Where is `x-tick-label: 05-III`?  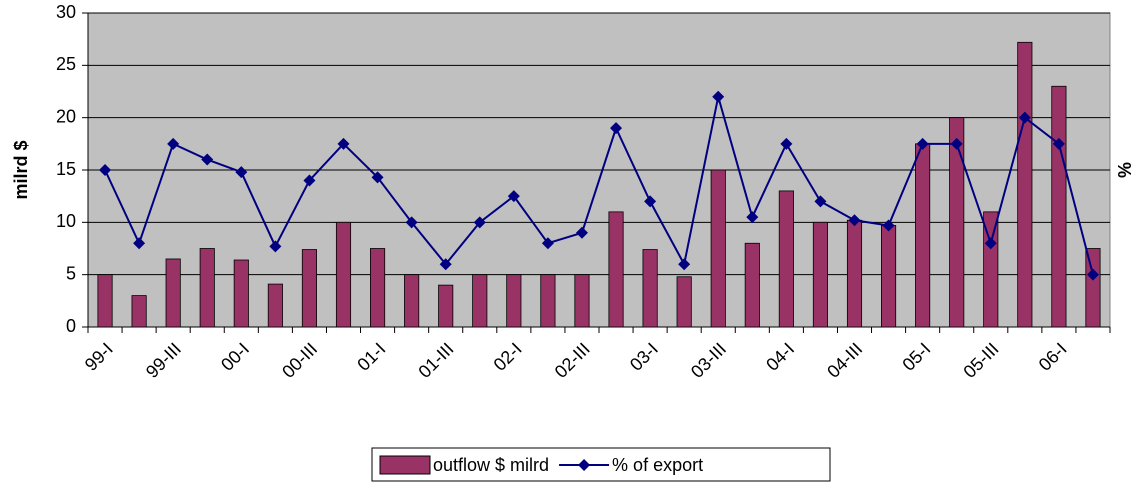 x-tick-label: 05-III is located at coordinates (980, 360).